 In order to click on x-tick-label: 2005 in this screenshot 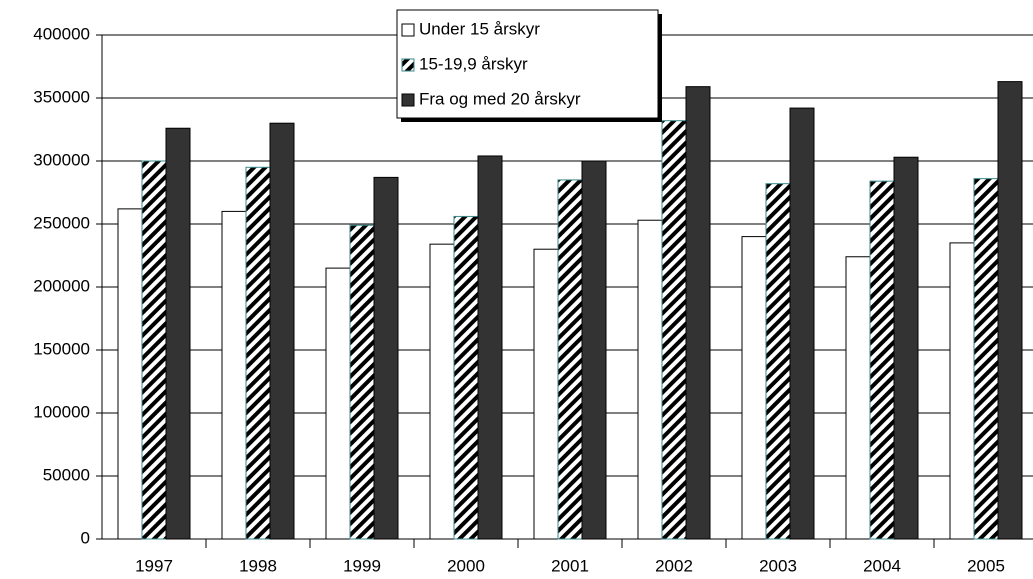, I will do `click(986, 565)`.